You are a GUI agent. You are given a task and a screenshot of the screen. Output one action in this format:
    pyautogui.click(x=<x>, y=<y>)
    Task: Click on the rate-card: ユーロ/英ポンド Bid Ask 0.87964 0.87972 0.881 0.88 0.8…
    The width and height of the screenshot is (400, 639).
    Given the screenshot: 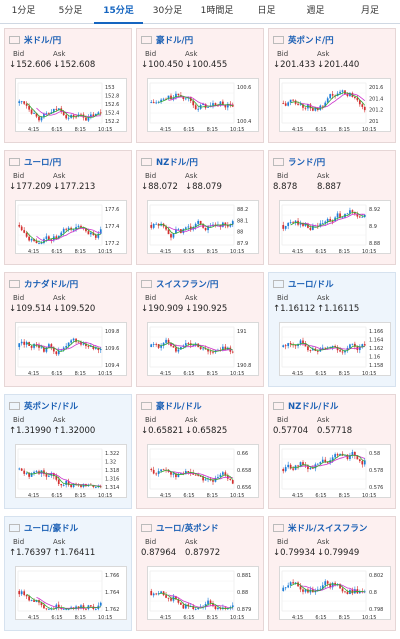 What is the action you would take?
    pyautogui.click(x=200, y=573)
    